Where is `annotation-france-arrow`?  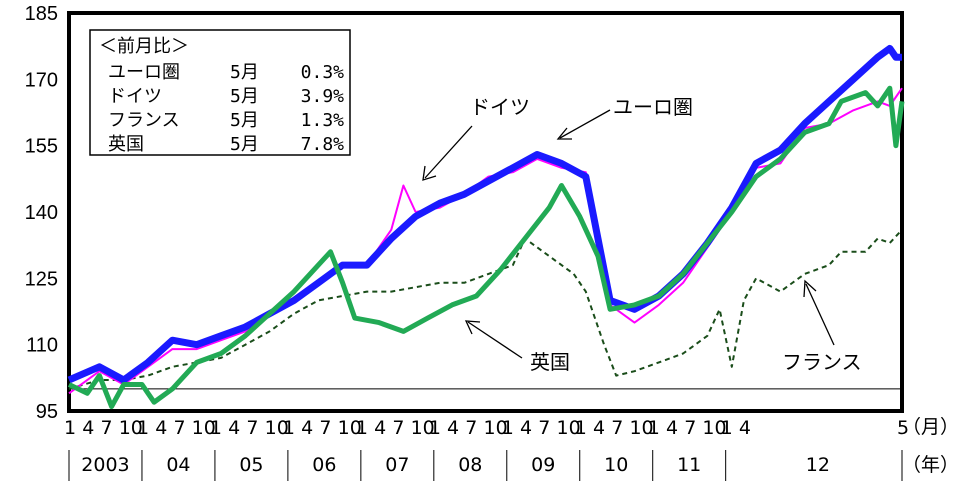
annotation-france-arrow is located at coordinates (820, 314).